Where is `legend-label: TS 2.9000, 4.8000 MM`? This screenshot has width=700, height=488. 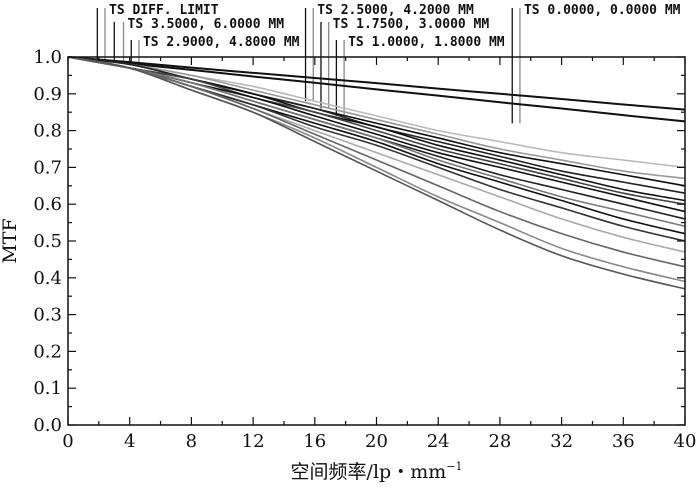
legend-label: TS 2.9000, 4.8000 MM is located at coordinates (221, 42).